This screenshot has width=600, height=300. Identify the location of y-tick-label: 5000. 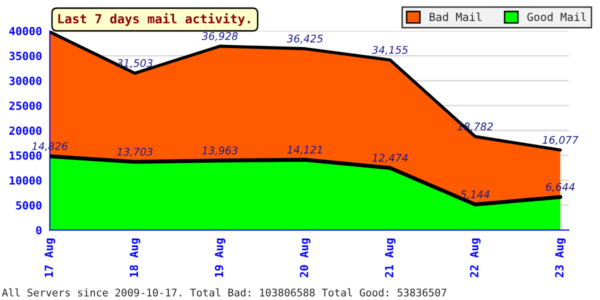
(29, 205).